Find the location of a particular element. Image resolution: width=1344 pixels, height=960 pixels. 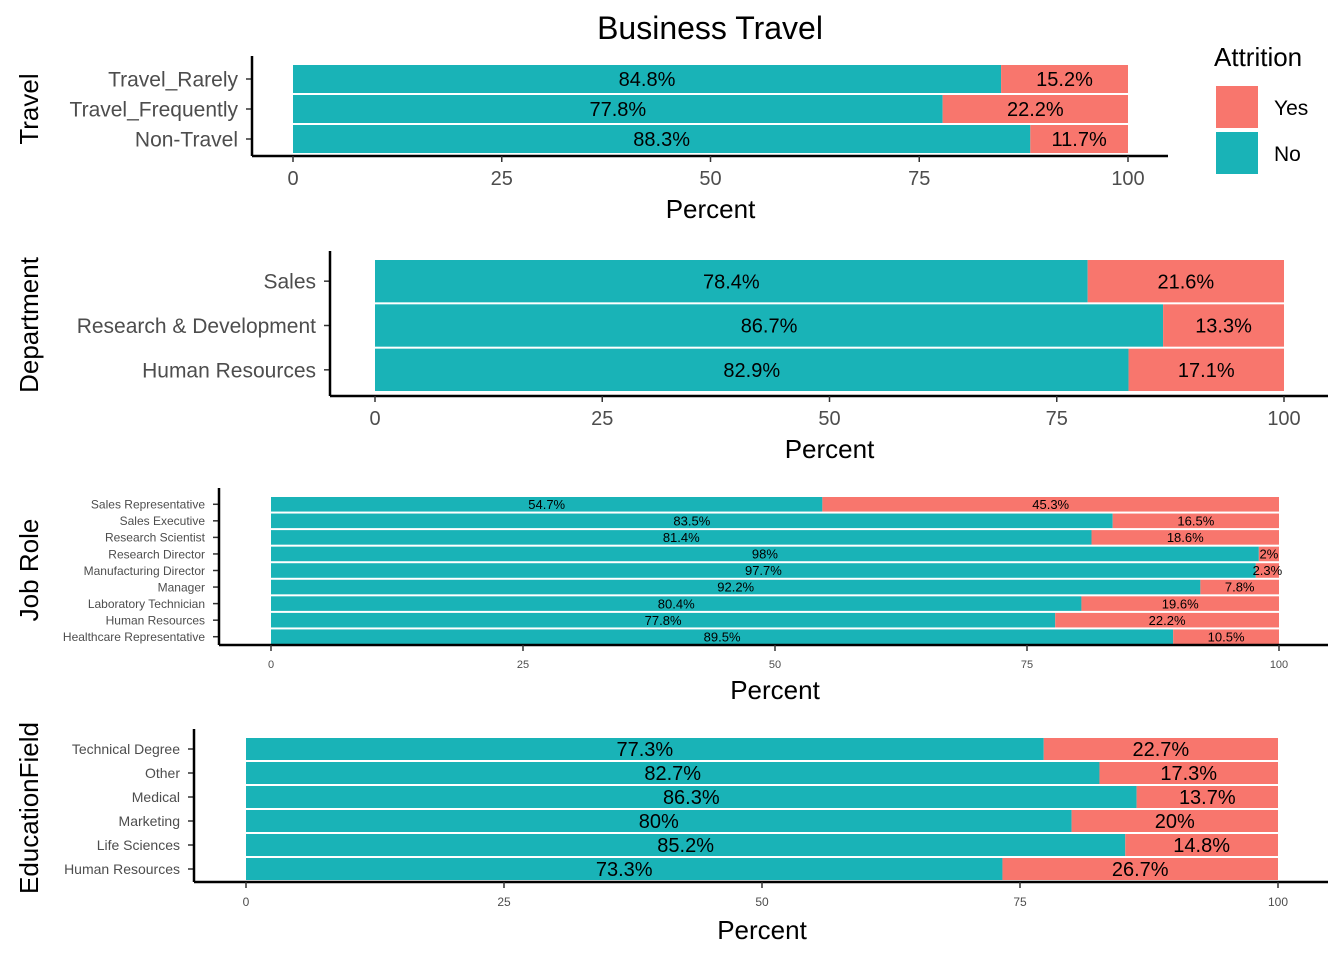

data-label-yes: 2% is located at coordinates (1269, 554).